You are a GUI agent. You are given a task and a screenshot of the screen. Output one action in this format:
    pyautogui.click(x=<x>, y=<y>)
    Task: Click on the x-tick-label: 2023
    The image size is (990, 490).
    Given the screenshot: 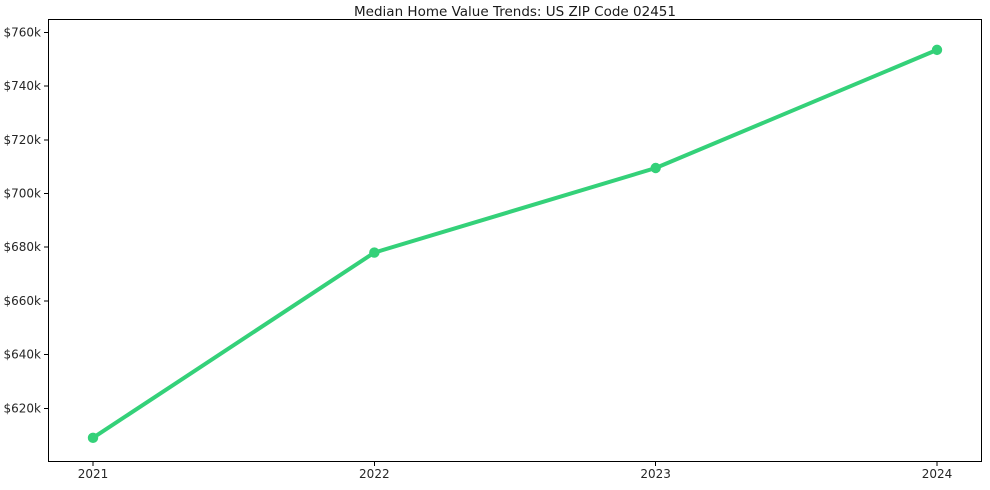 What is the action you would take?
    pyautogui.click(x=655, y=474)
    